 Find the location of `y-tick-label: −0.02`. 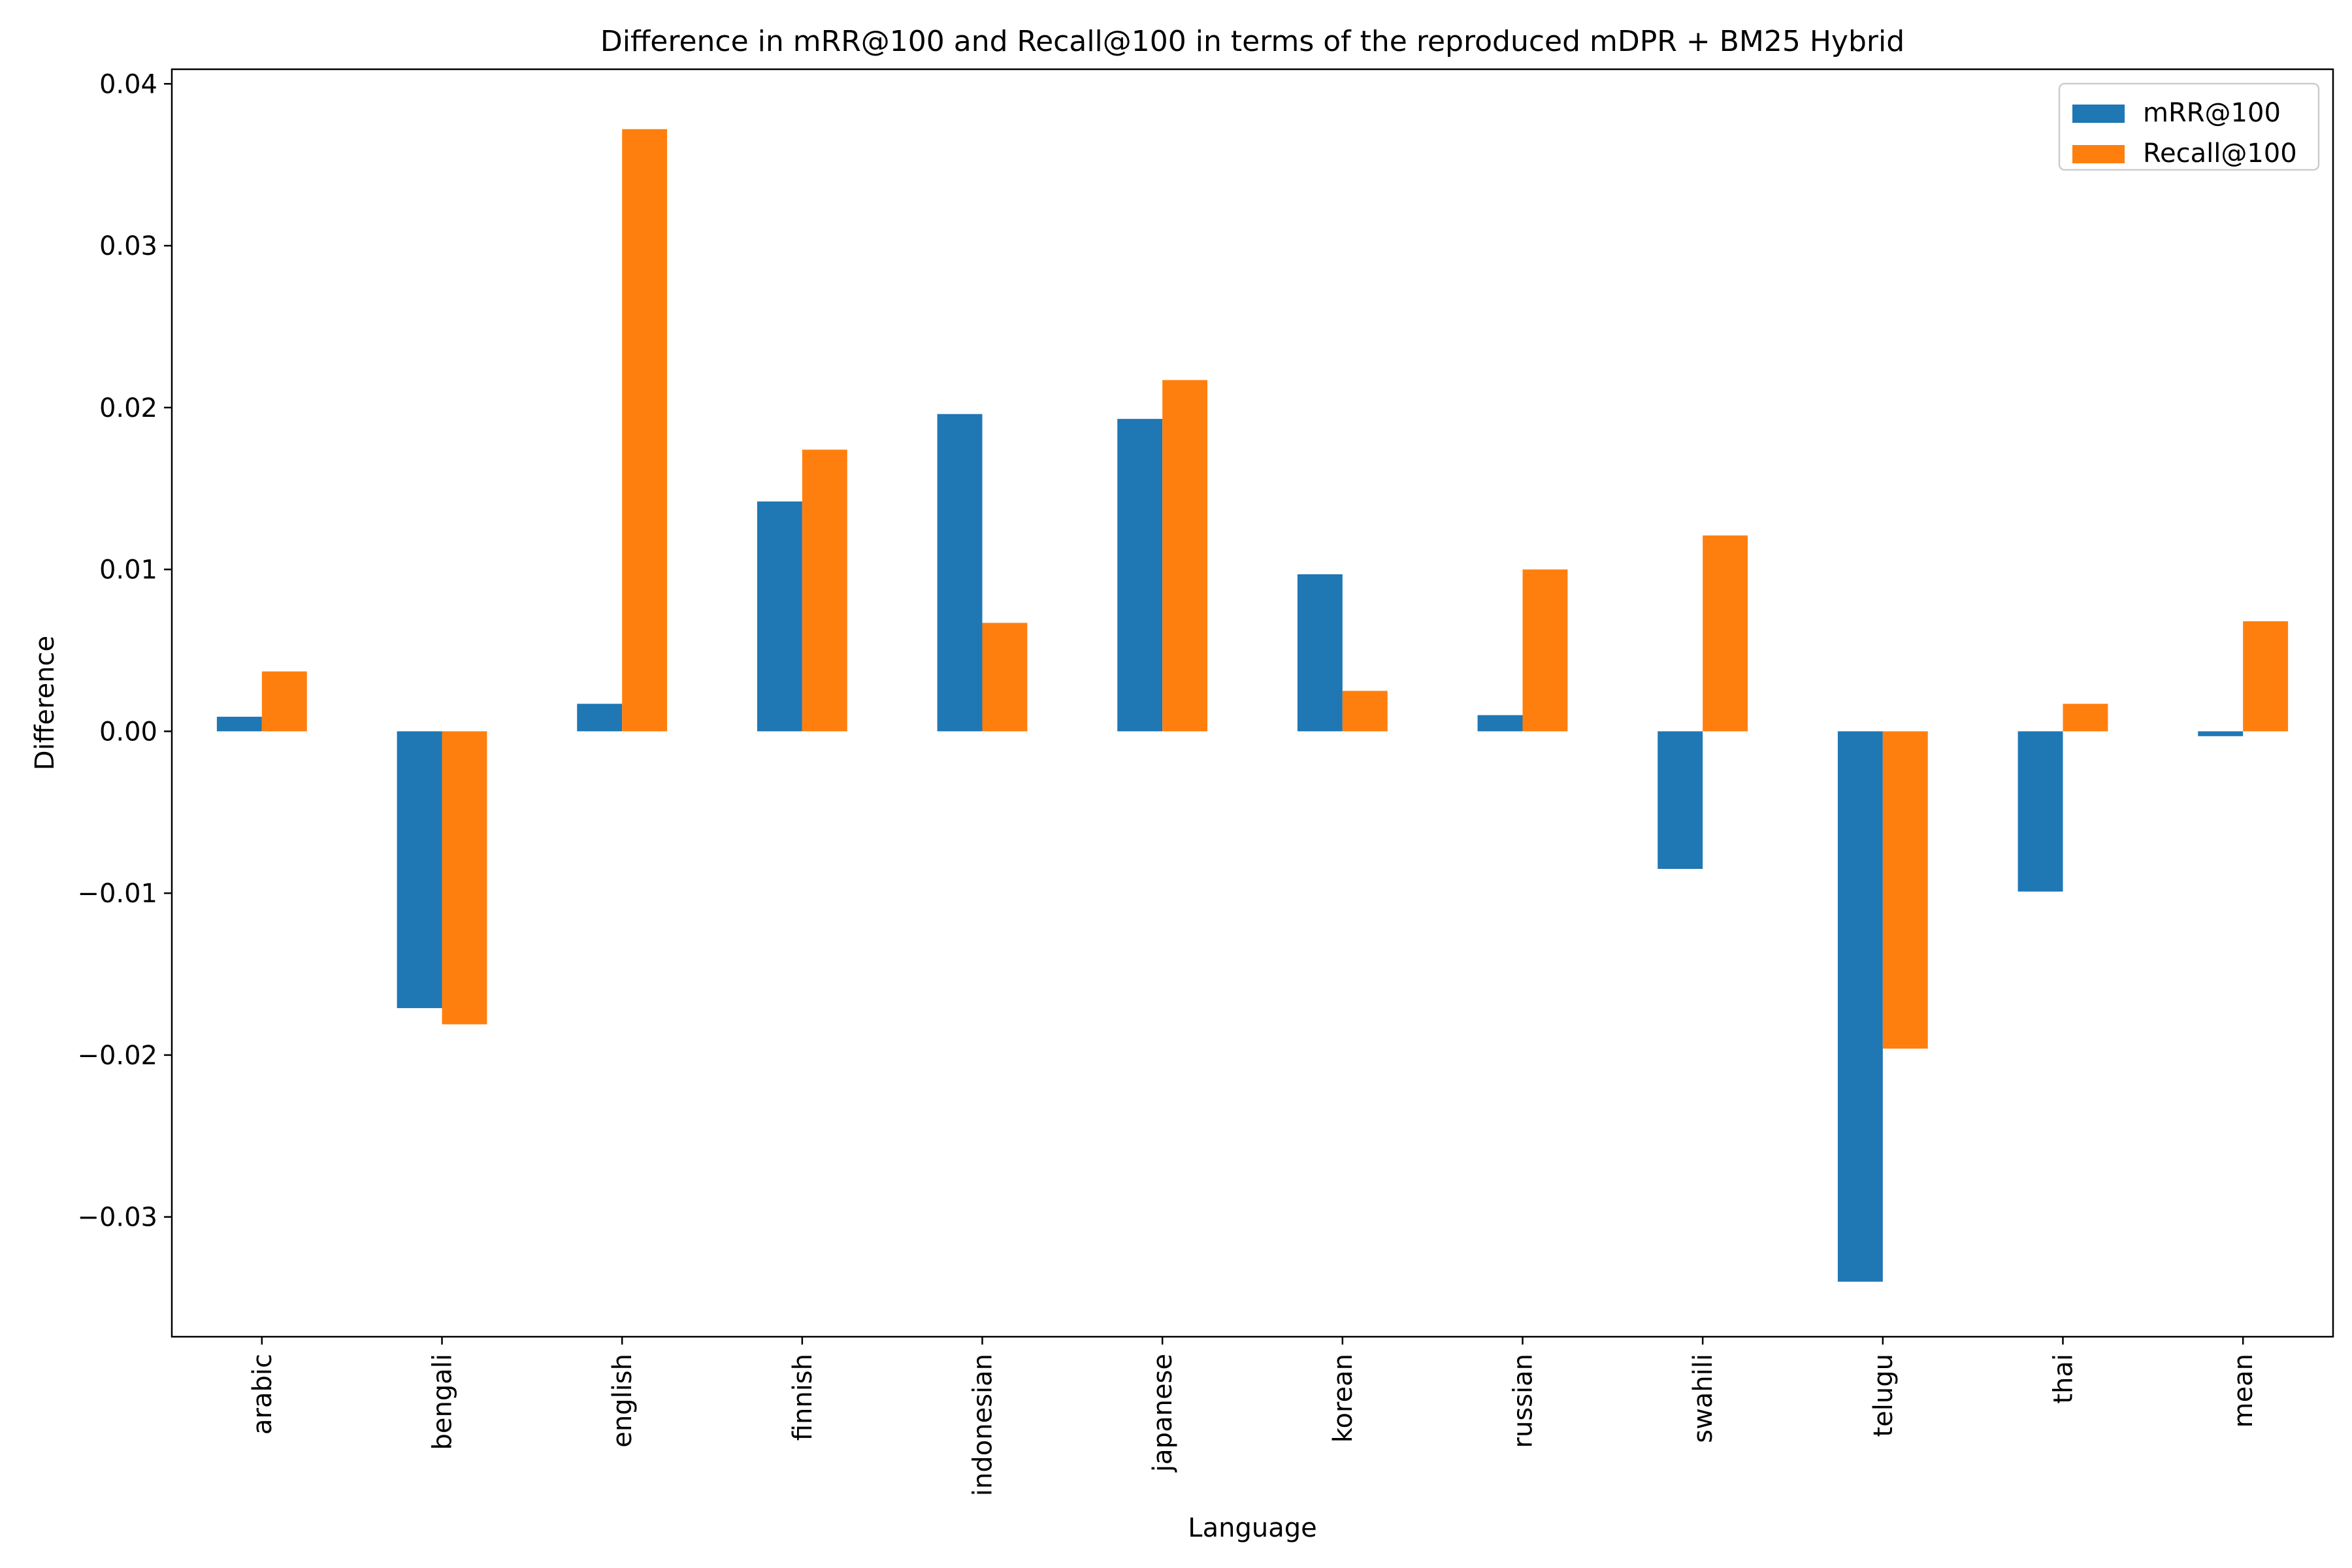

y-tick-label: −0.02 is located at coordinates (117, 1056).